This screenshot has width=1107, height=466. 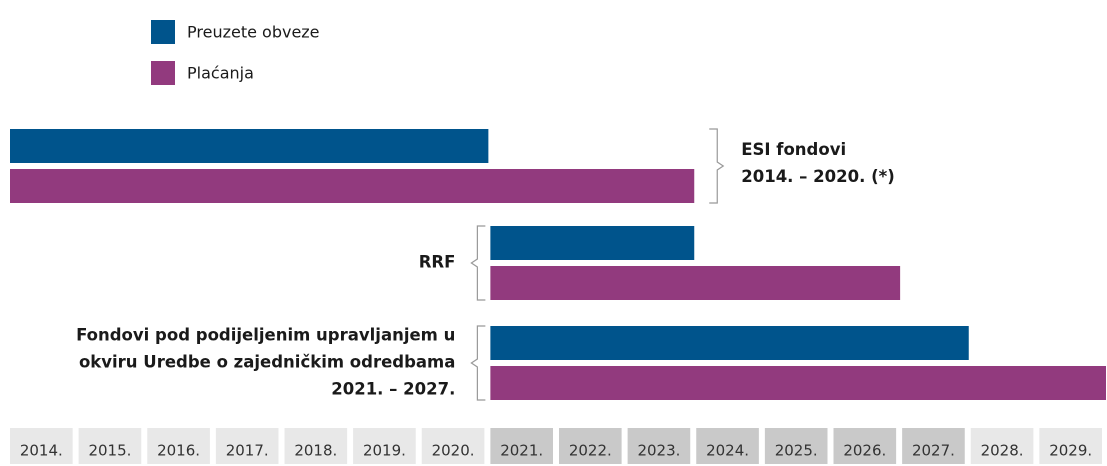 I want to click on x-tick-label: 2020., so click(x=453, y=451).